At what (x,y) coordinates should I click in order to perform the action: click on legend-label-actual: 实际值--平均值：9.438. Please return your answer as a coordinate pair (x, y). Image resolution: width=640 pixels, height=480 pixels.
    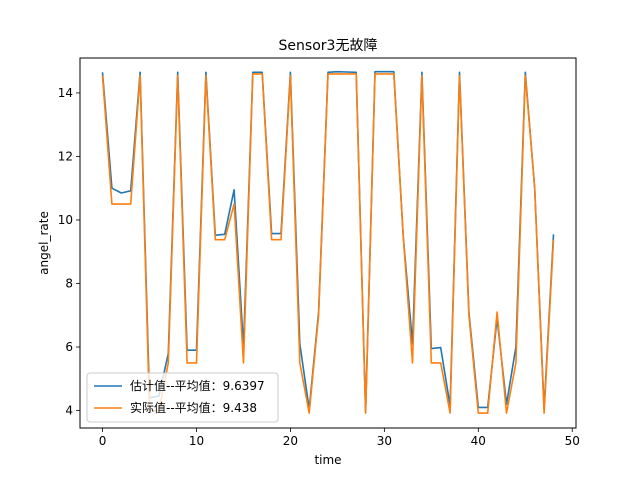
    Looking at the image, I should click on (193, 407).